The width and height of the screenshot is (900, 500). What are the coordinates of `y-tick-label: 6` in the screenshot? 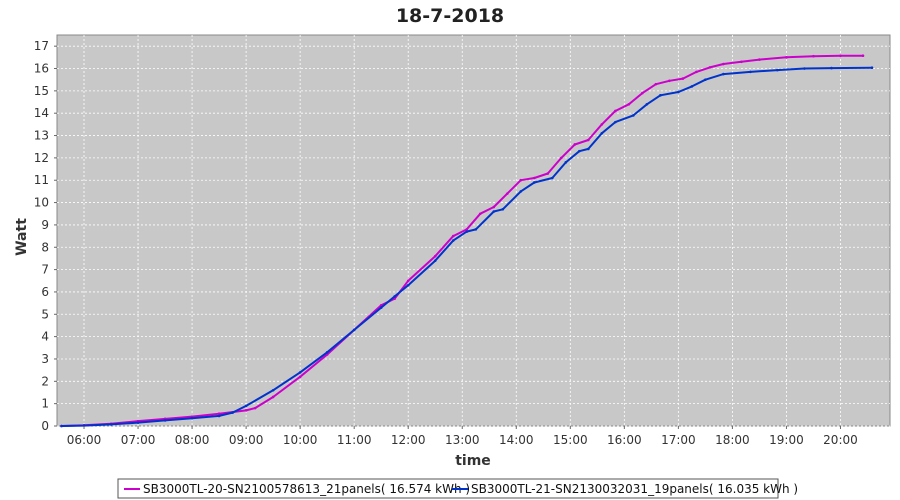 It's located at (45, 292).